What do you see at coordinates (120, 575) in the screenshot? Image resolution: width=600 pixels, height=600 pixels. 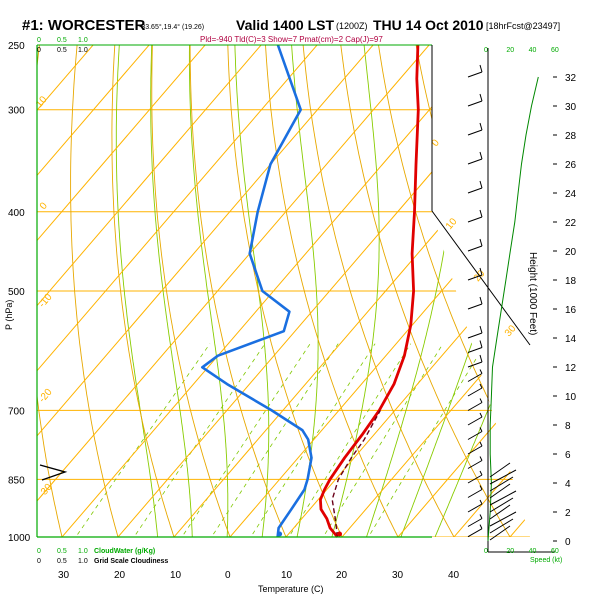 I see `temperature-tick-label: 20` at bounding box center [120, 575].